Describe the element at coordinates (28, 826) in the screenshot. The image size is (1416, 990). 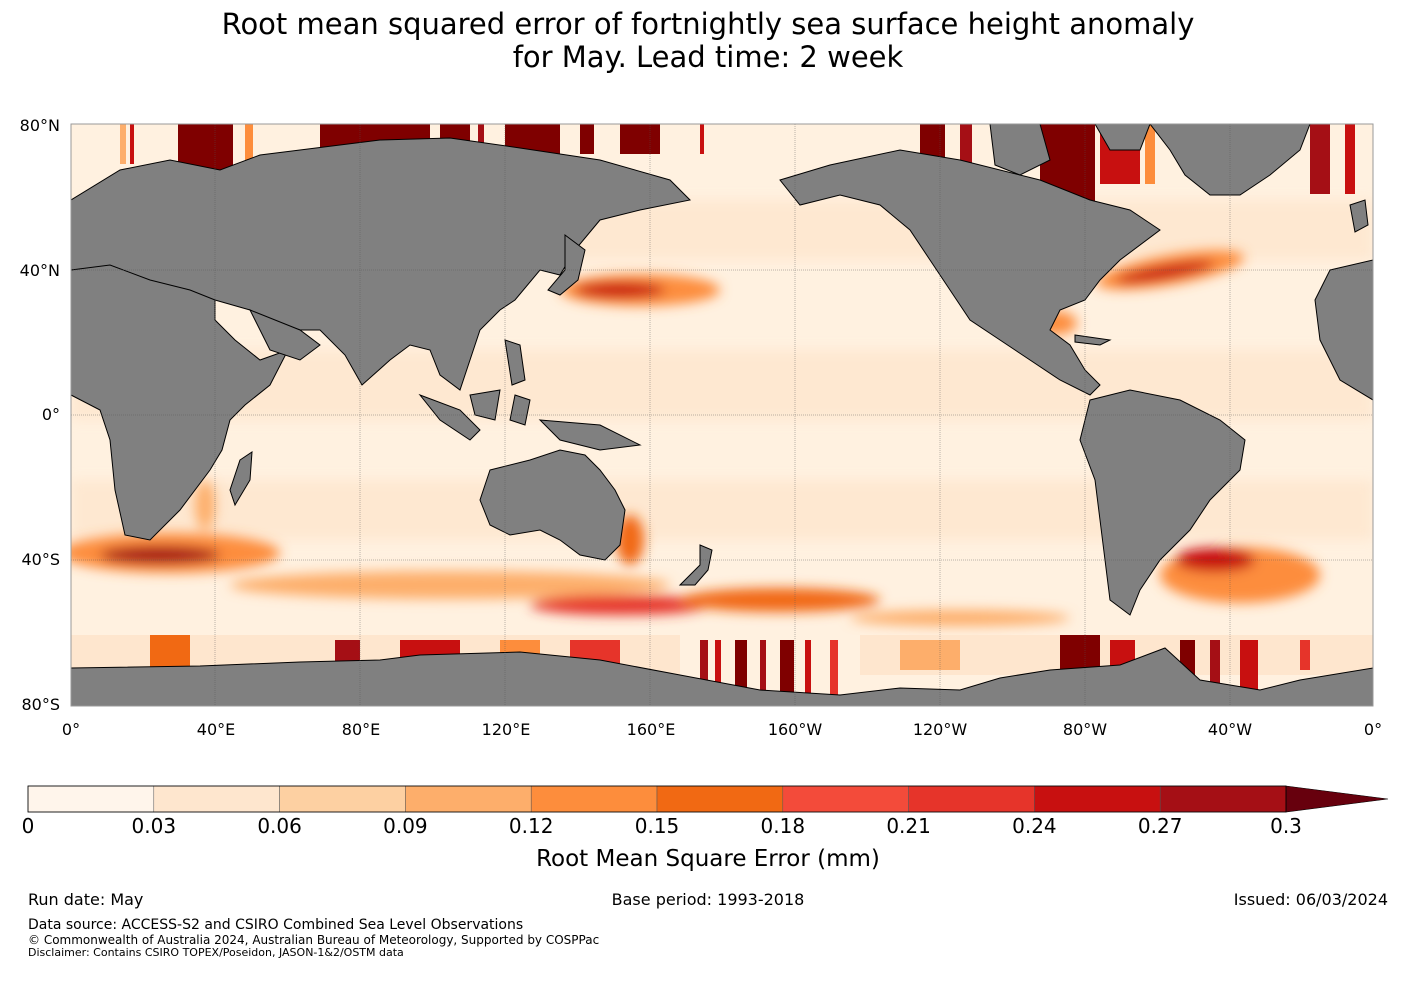
I see `colorbar-tick-label: 0` at that location.